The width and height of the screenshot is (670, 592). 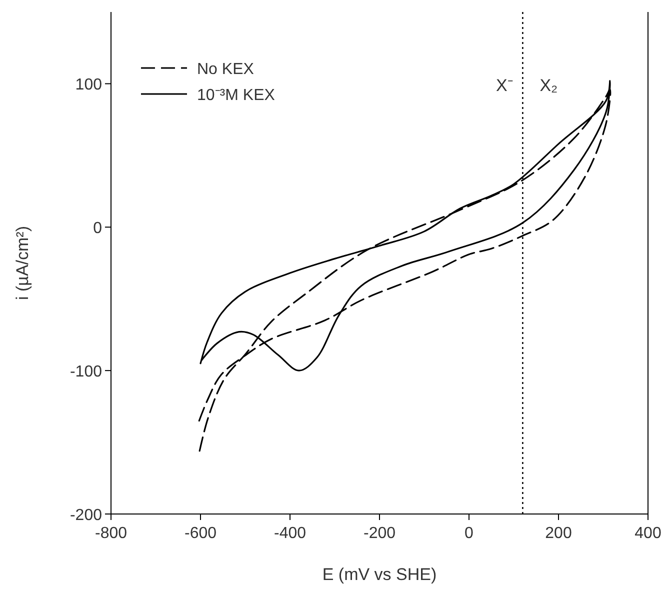 What do you see at coordinates (111, 533) in the screenshot?
I see `x-tick-label: -800` at bounding box center [111, 533].